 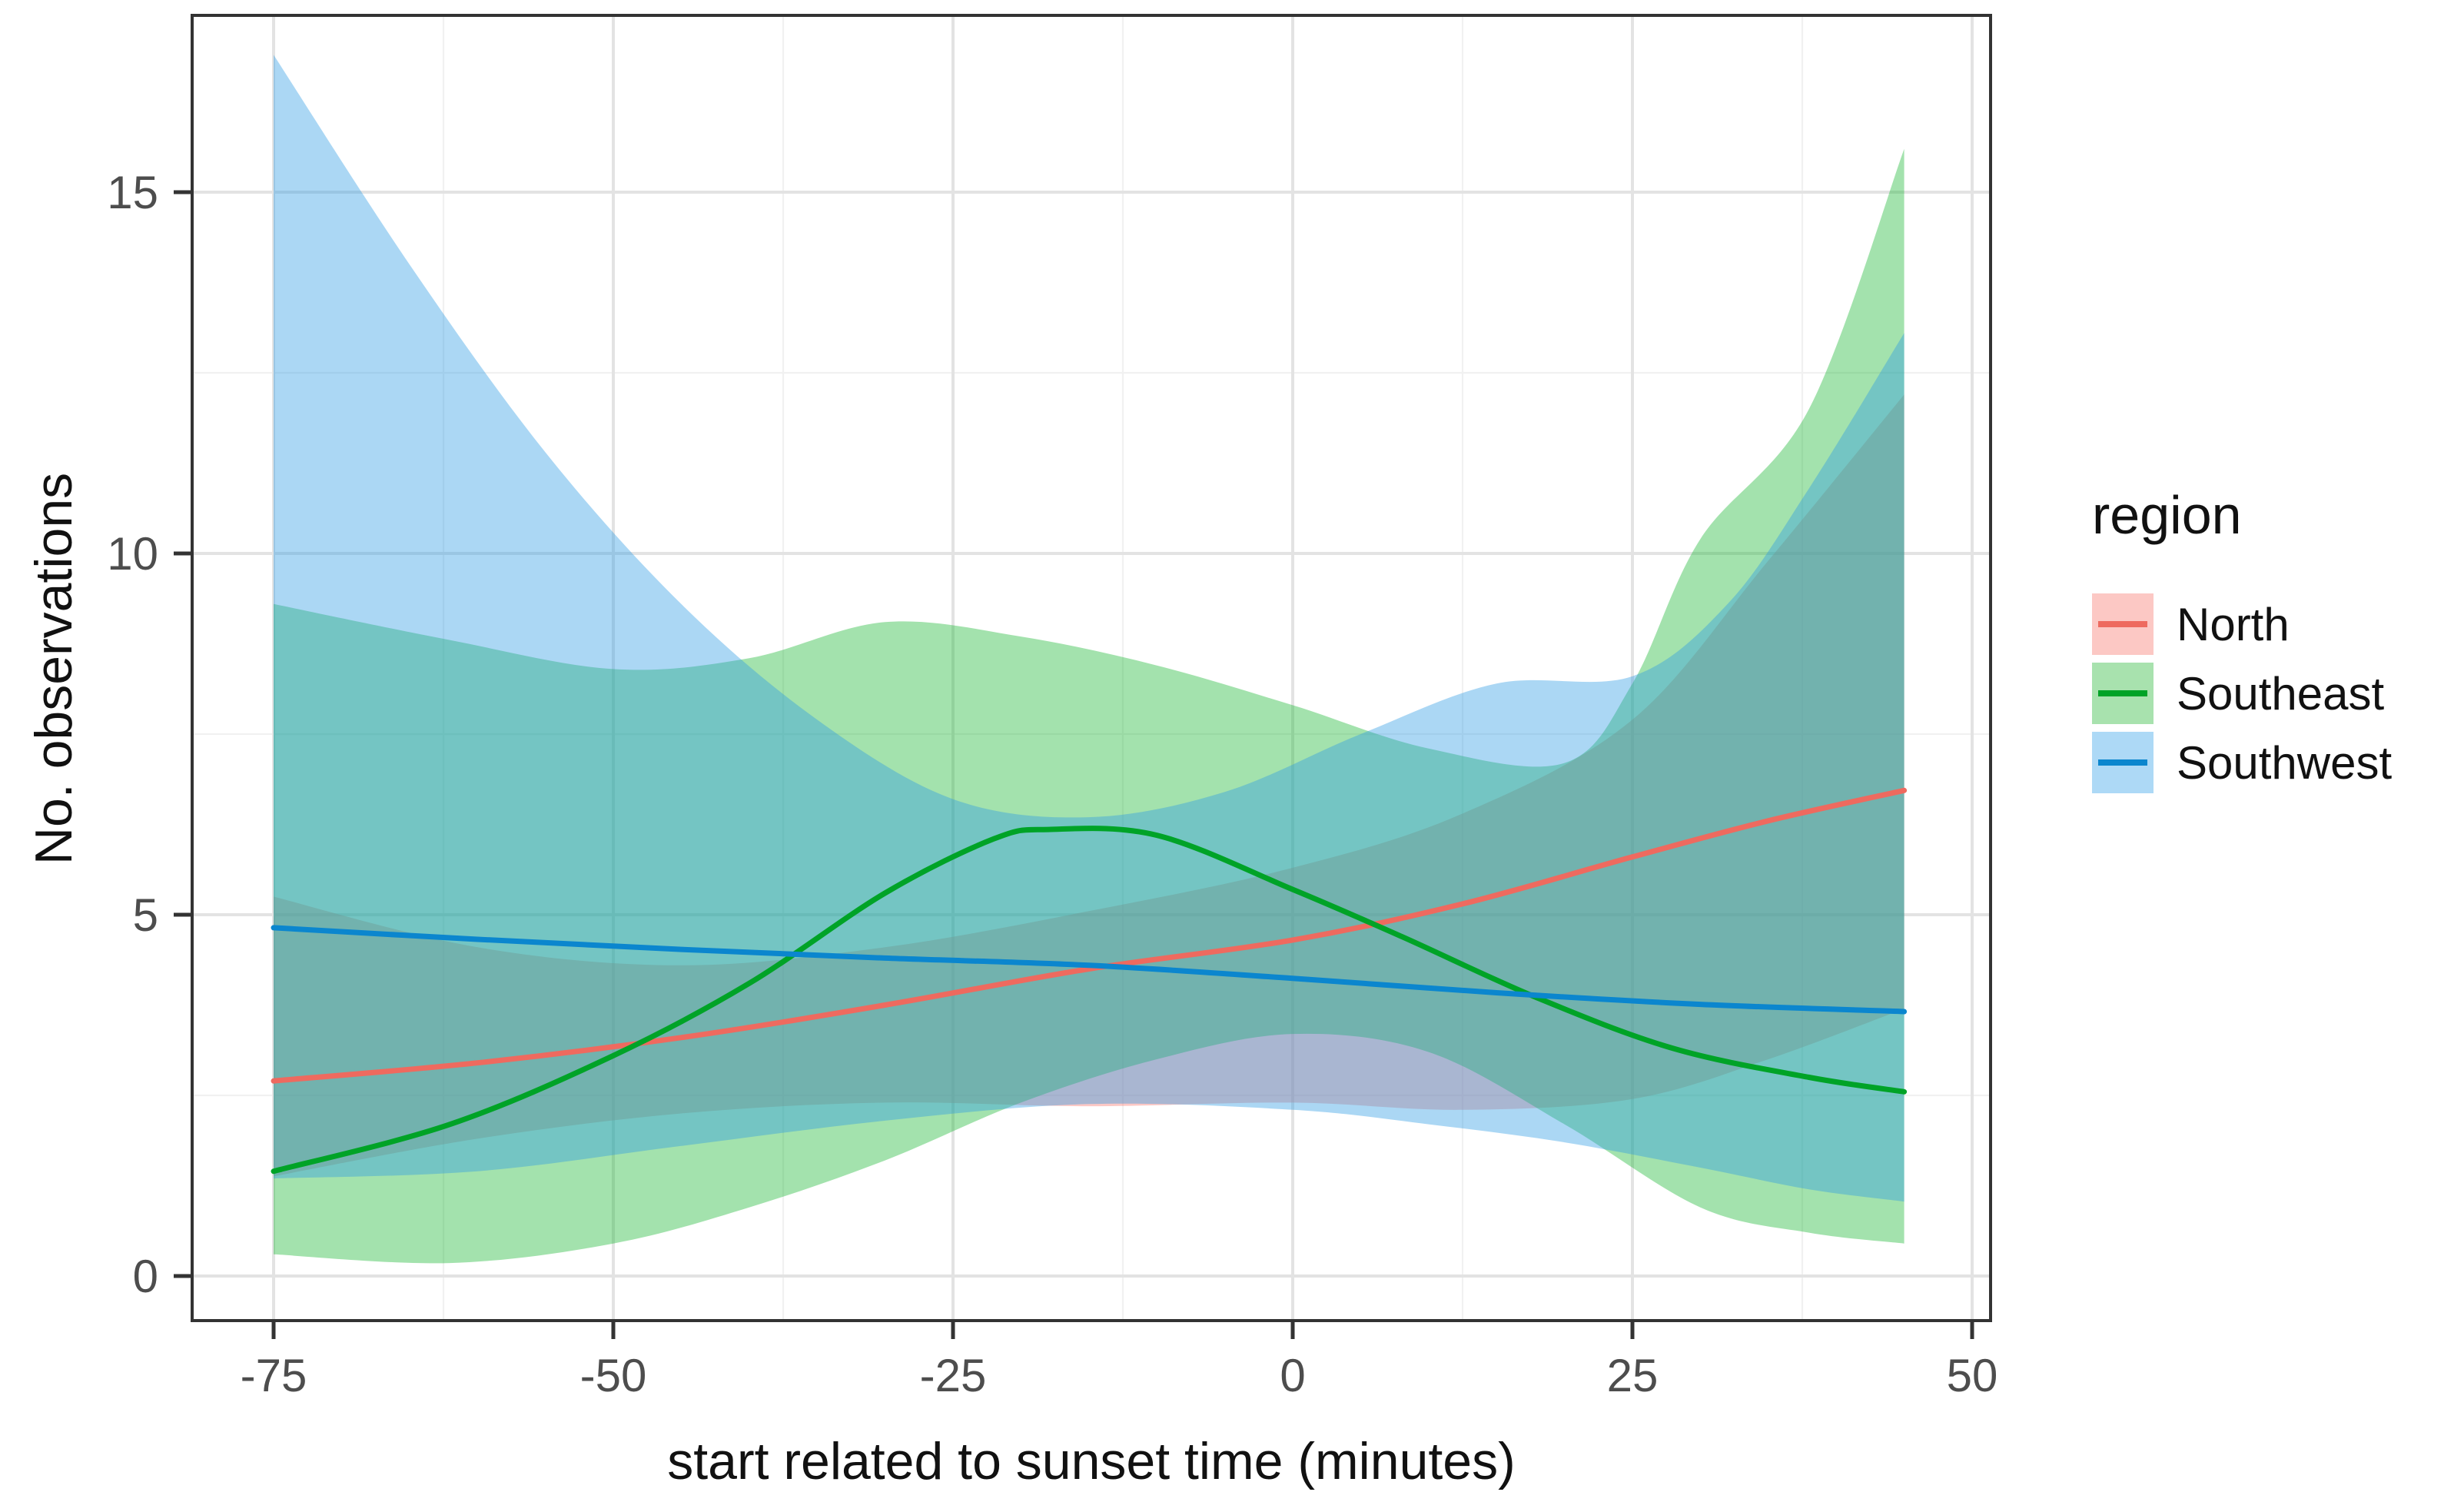 What do you see at coordinates (1972, 1375) in the screenshot?
I see `x-tick-label: 50` at bounding box center [1972, 1375].